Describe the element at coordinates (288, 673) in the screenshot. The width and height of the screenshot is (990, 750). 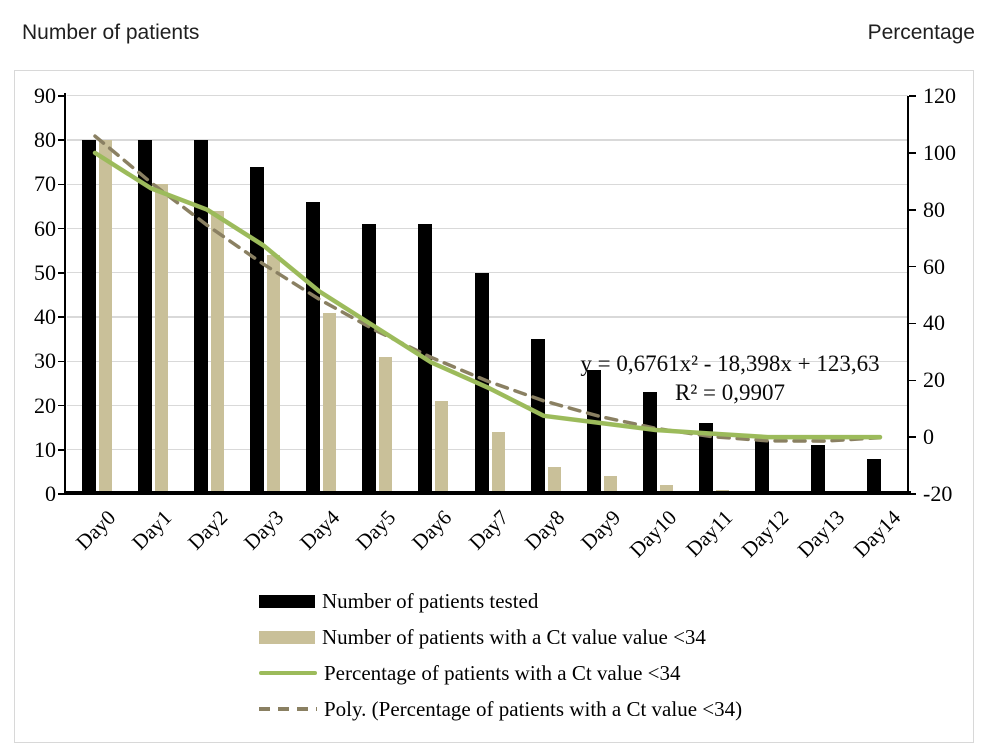
I see `legend-swatch-green-line` at that location.